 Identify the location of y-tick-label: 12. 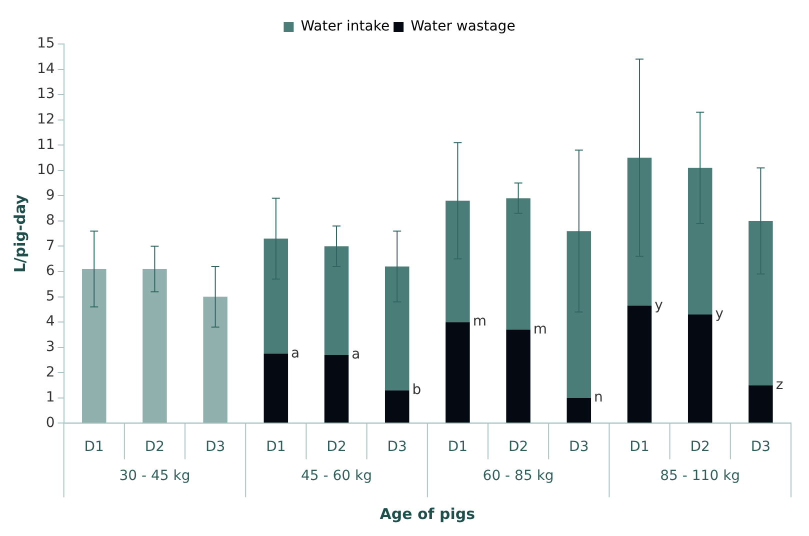
(45, 119).